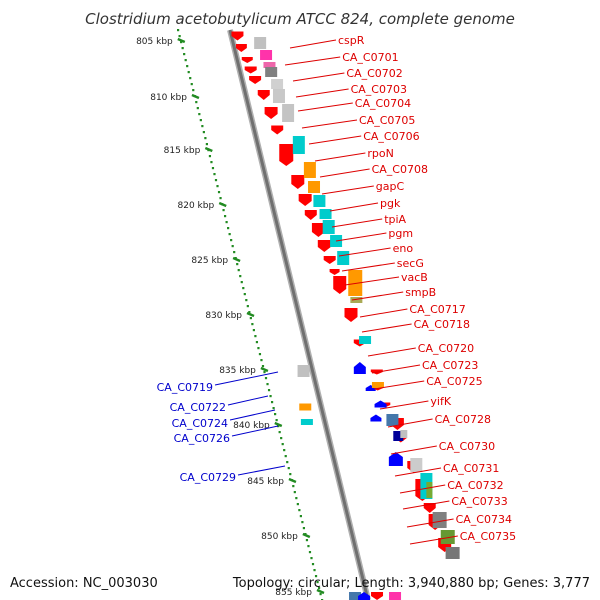  What do you see at coordinates (168, 98) in the screenshot?
I see `ruler-label: 810 kbp` at bounding box center [168, 98].